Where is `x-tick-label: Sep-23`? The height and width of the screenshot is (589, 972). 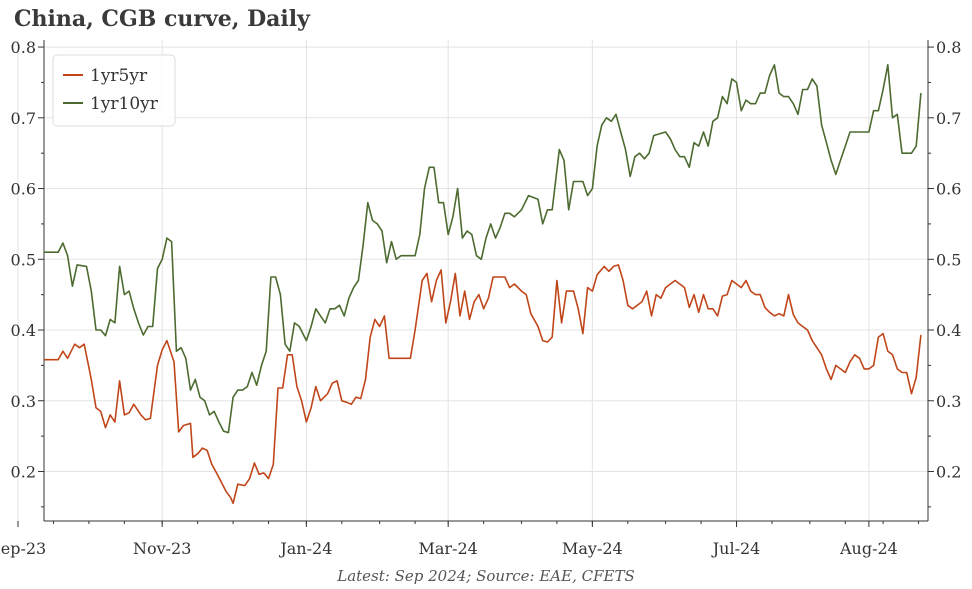 x-tick-label: Sep-23 is located at coordinates (23, 548).